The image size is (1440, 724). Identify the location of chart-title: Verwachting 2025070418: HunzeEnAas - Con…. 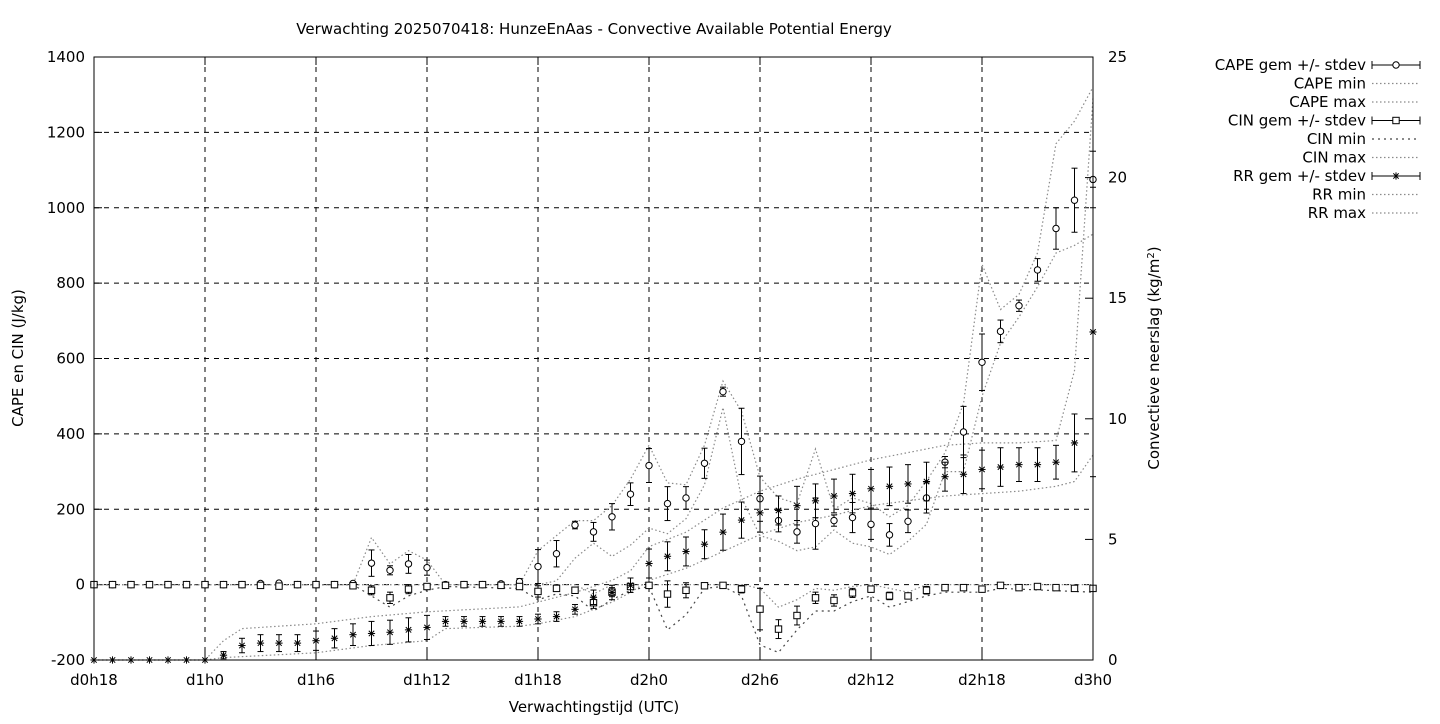
(594, 29).